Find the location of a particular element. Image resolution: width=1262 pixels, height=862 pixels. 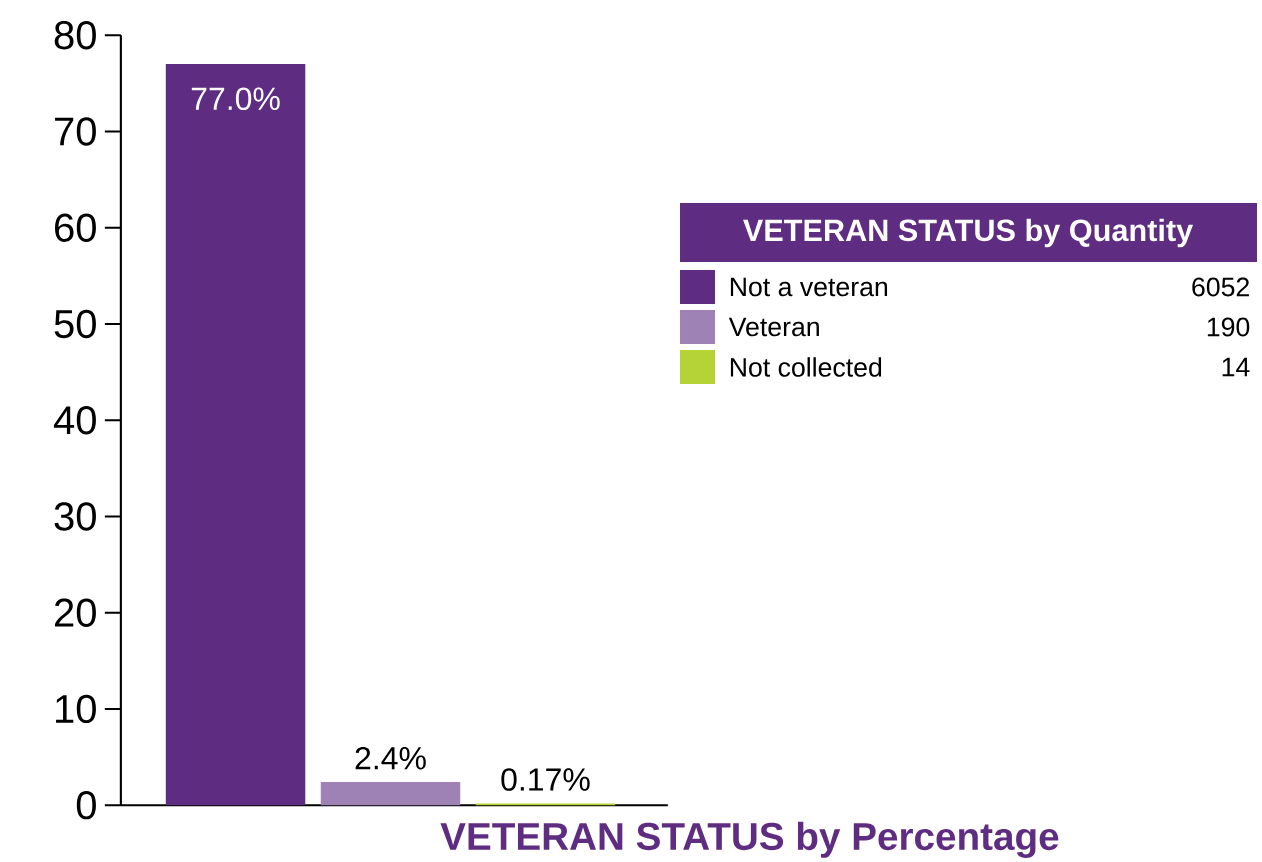

data-label: 2.4% is located at coordinates (390, 758).